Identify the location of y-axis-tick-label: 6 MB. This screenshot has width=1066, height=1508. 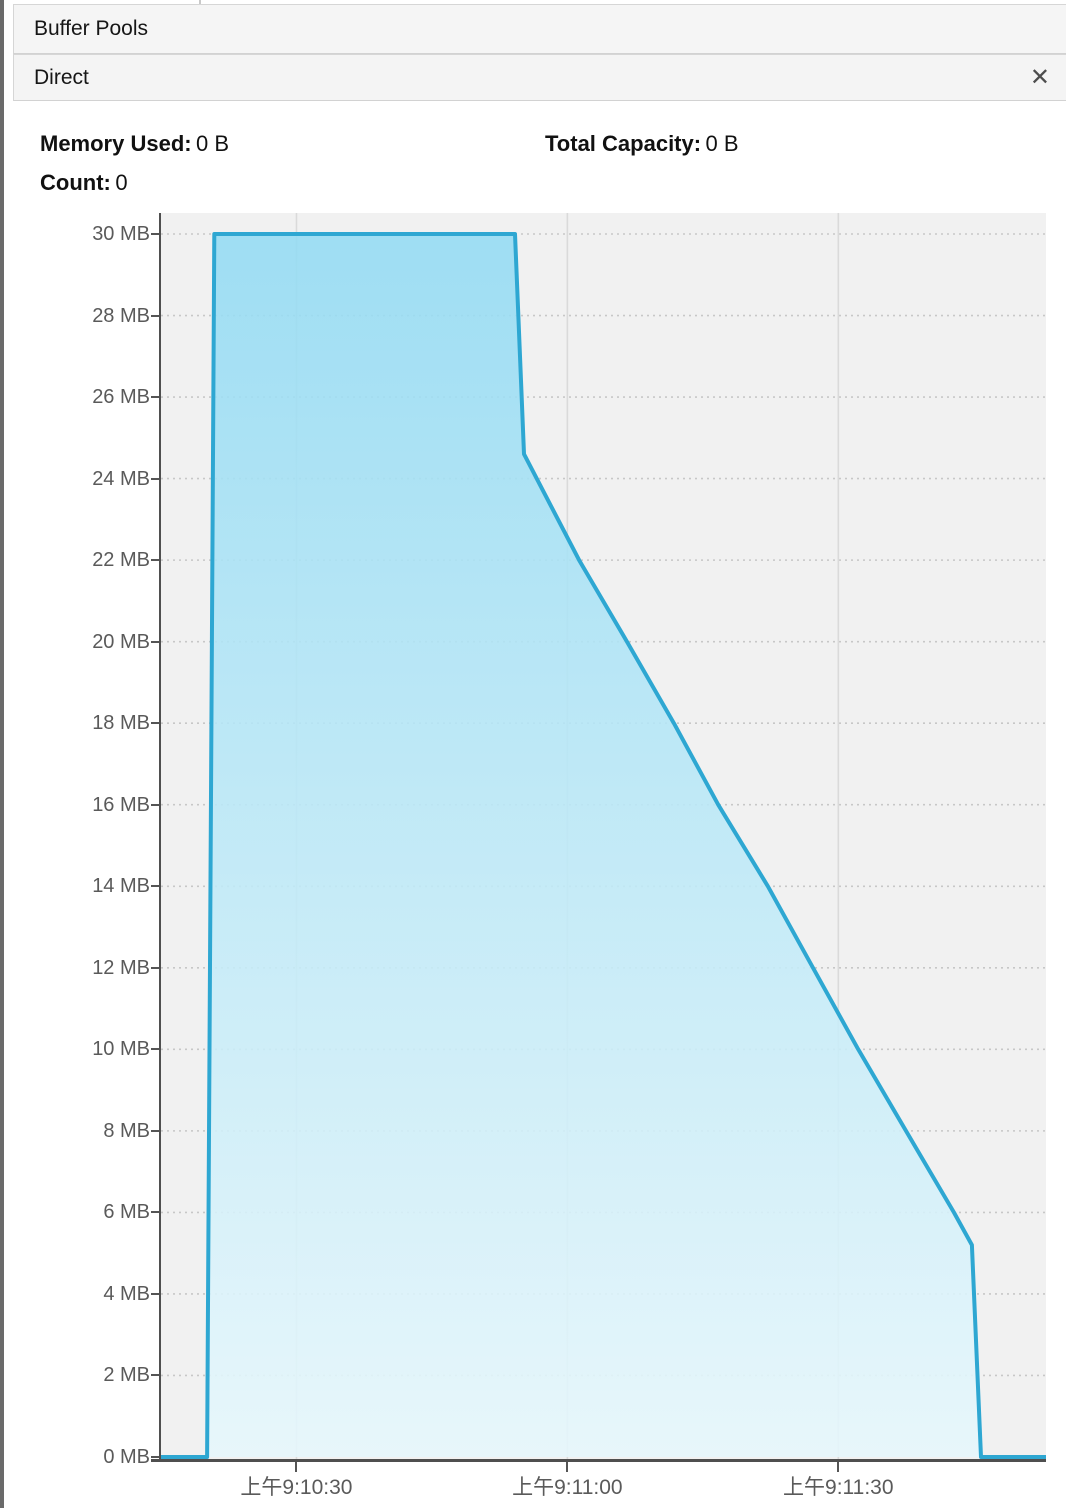
(126, 1212).